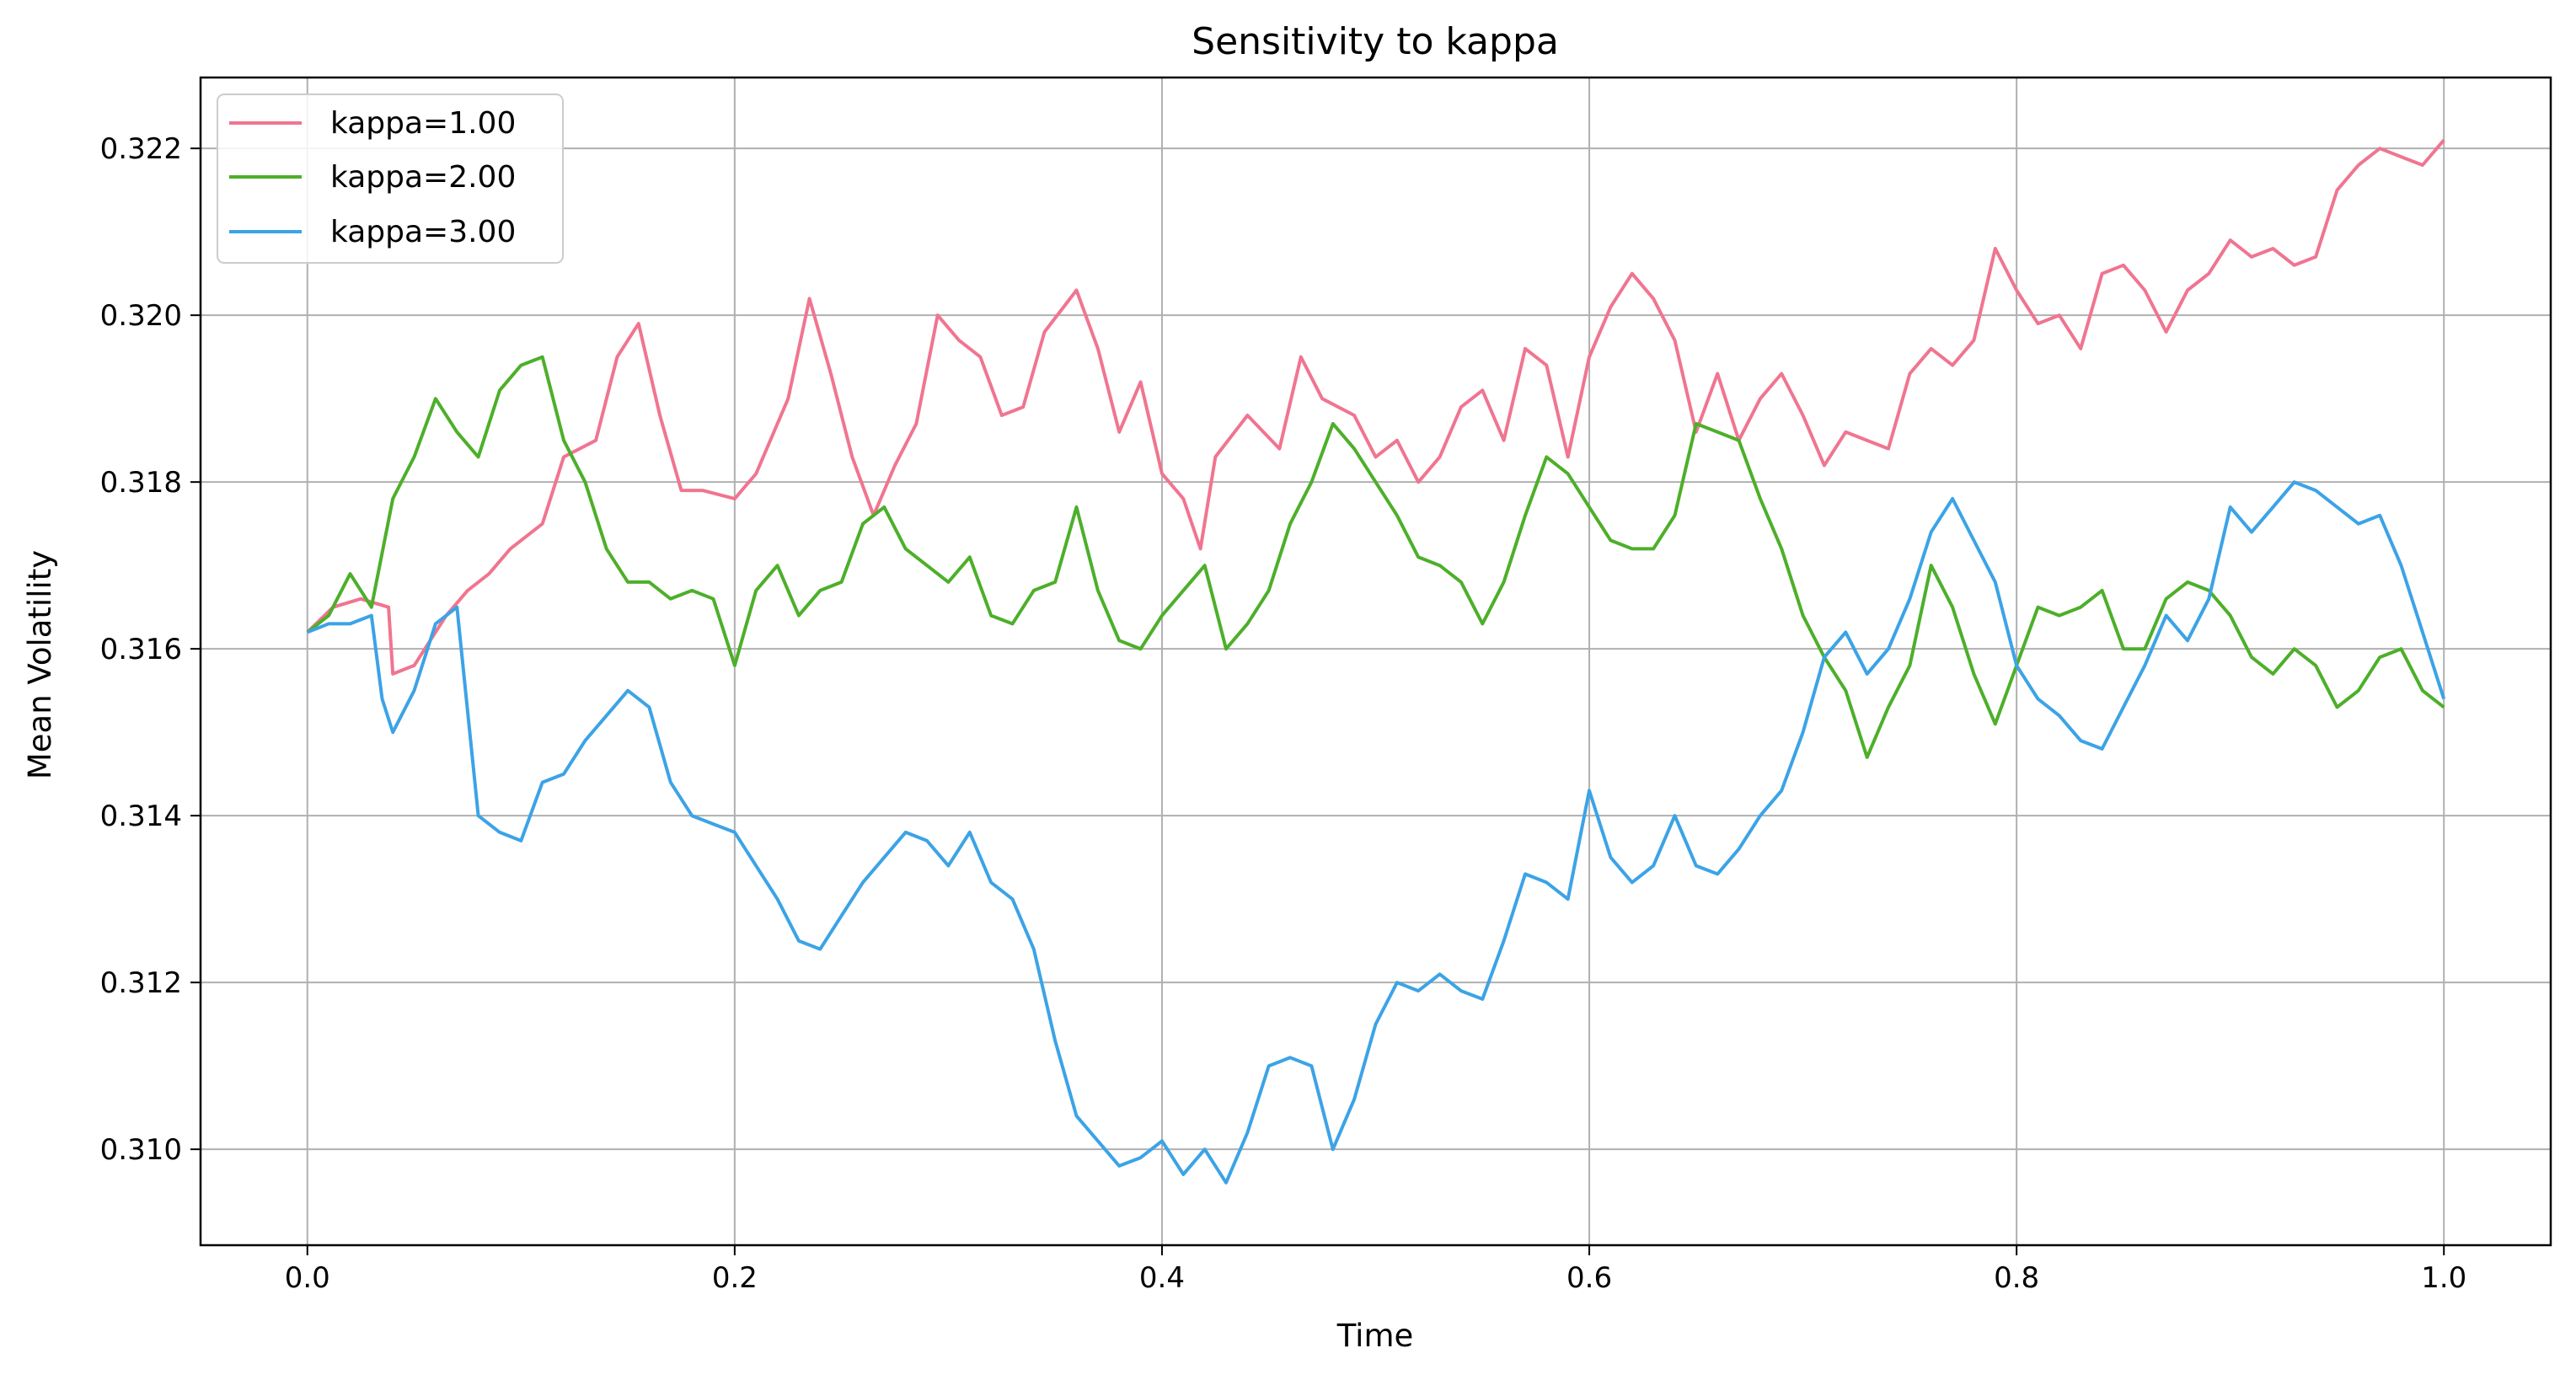 This screenshot has height=1380, width=2576. What do you see at coordinates (423, 124) in the screenshot?
I see `legend-label-kappa-1: kappa=1.00` at bounding box center [423, 124].